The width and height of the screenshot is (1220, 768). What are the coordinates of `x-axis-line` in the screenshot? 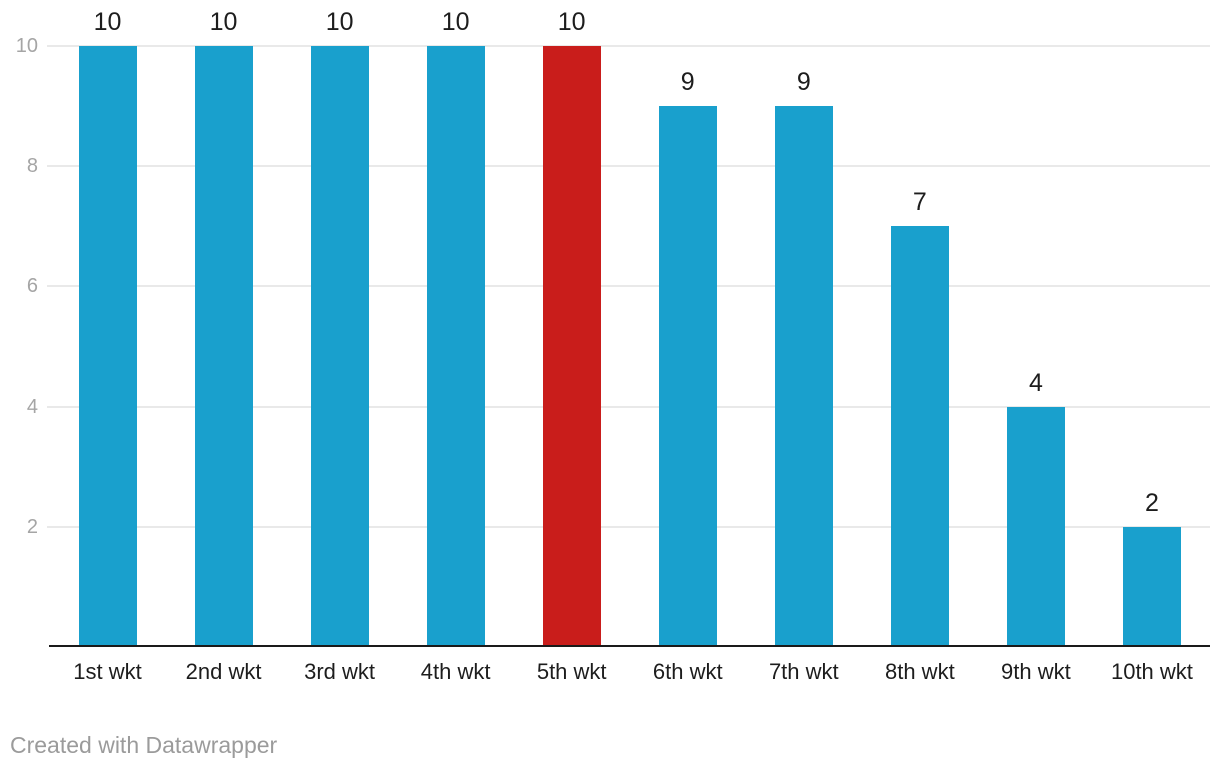 It's located at (629, 646).